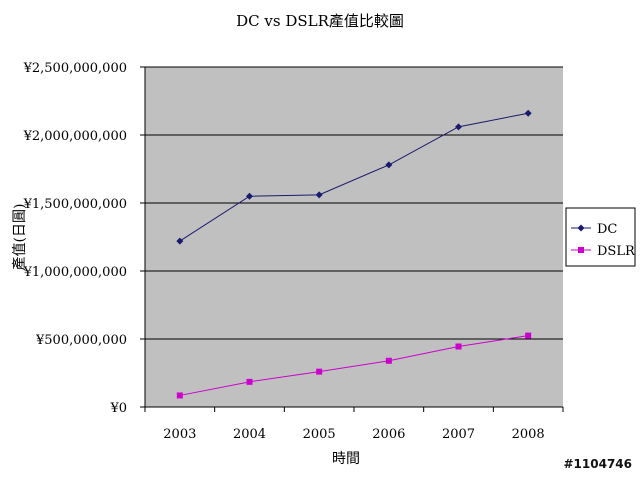 The height and width of the screenshot is (477, 640). I want to click on series-point-dslr-2007, so click(458, 346).